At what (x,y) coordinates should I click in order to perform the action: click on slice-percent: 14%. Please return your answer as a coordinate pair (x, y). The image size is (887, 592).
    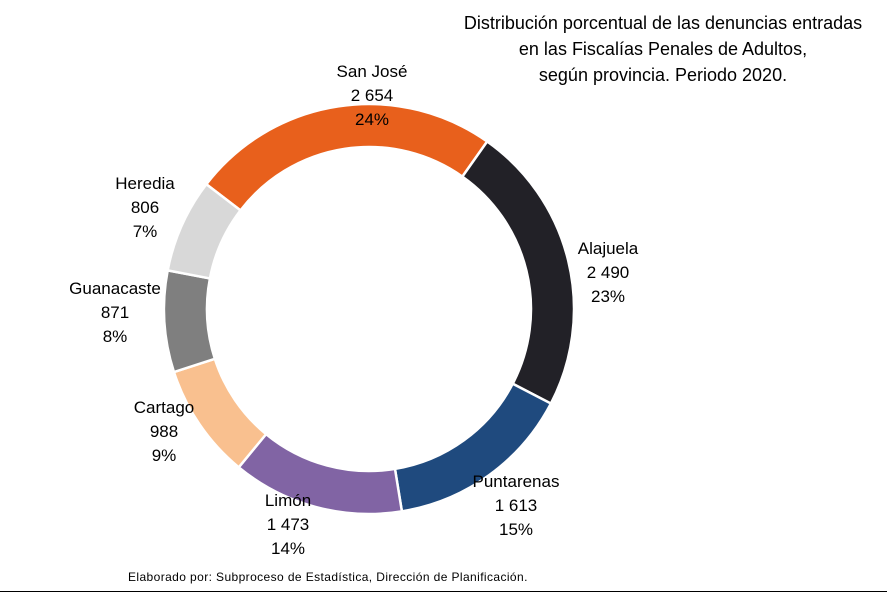
    Looking at the image, I should click on (288, 548).